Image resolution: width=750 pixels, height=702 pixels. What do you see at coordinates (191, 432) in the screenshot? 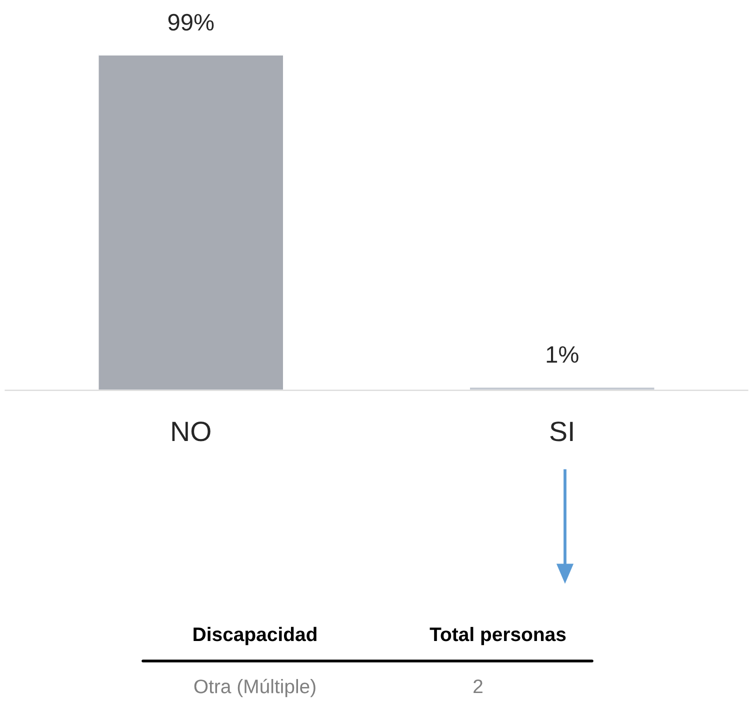
I see `x-tick-label: NO` at bounding box center [191, 432].